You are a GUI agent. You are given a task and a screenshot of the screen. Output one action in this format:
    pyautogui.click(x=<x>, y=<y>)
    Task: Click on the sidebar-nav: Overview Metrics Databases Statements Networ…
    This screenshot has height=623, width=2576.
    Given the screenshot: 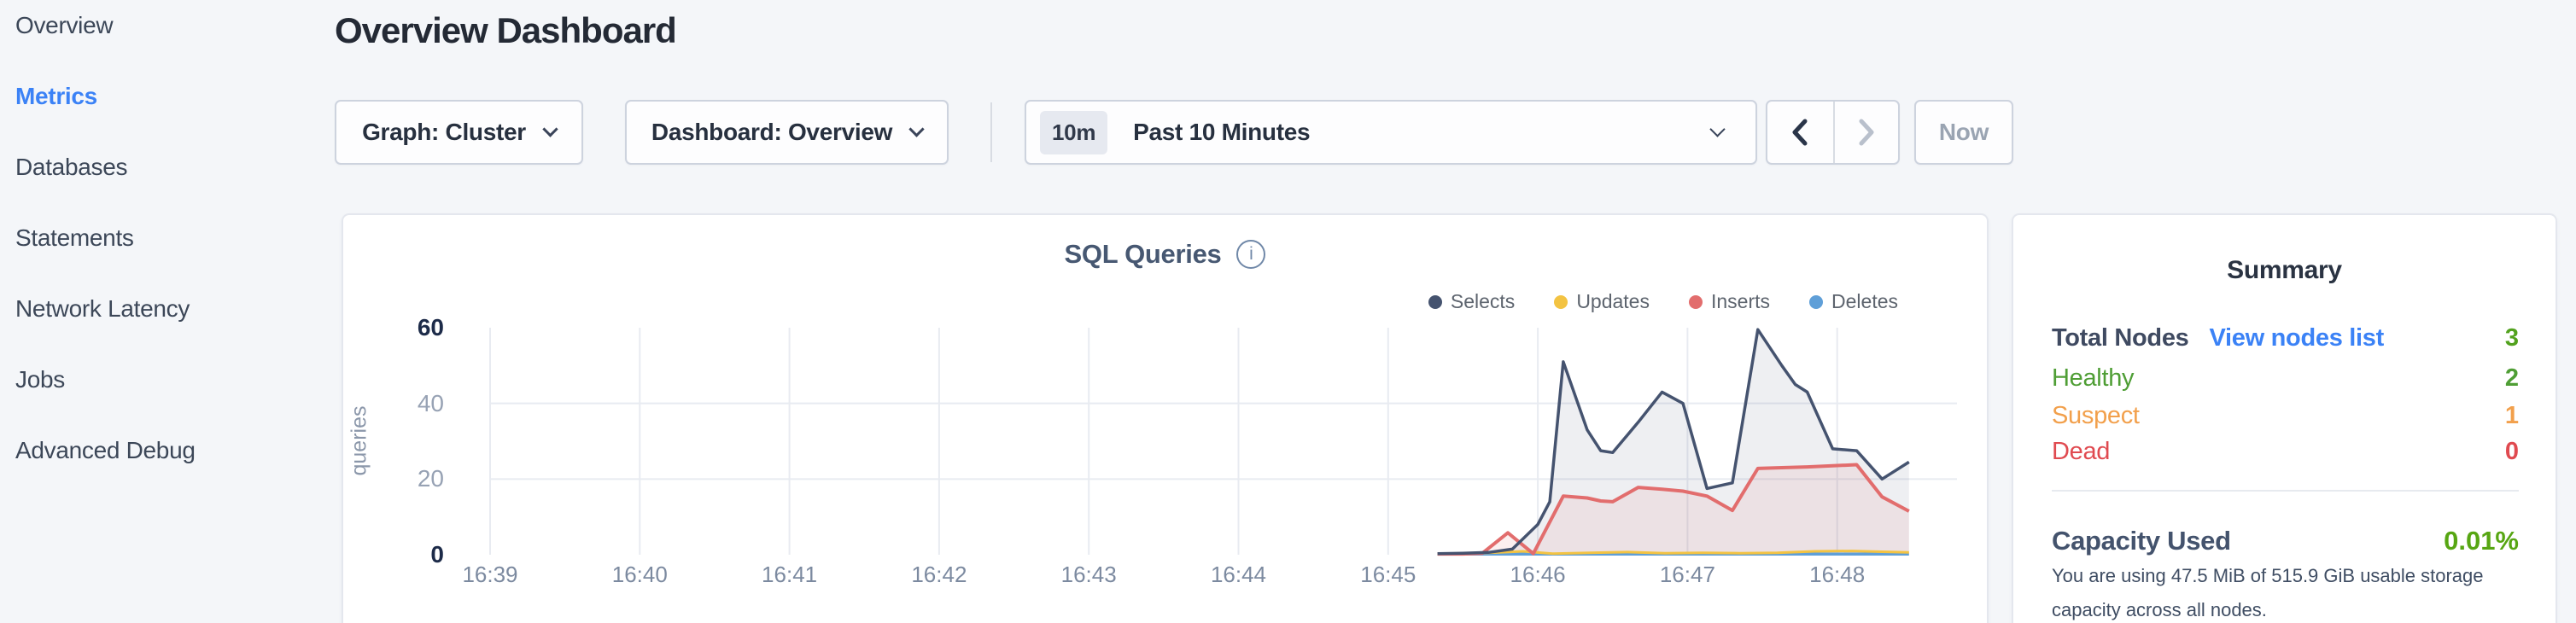 What is the action you would take?
    pyautogui.click(x=162, y=311)
    